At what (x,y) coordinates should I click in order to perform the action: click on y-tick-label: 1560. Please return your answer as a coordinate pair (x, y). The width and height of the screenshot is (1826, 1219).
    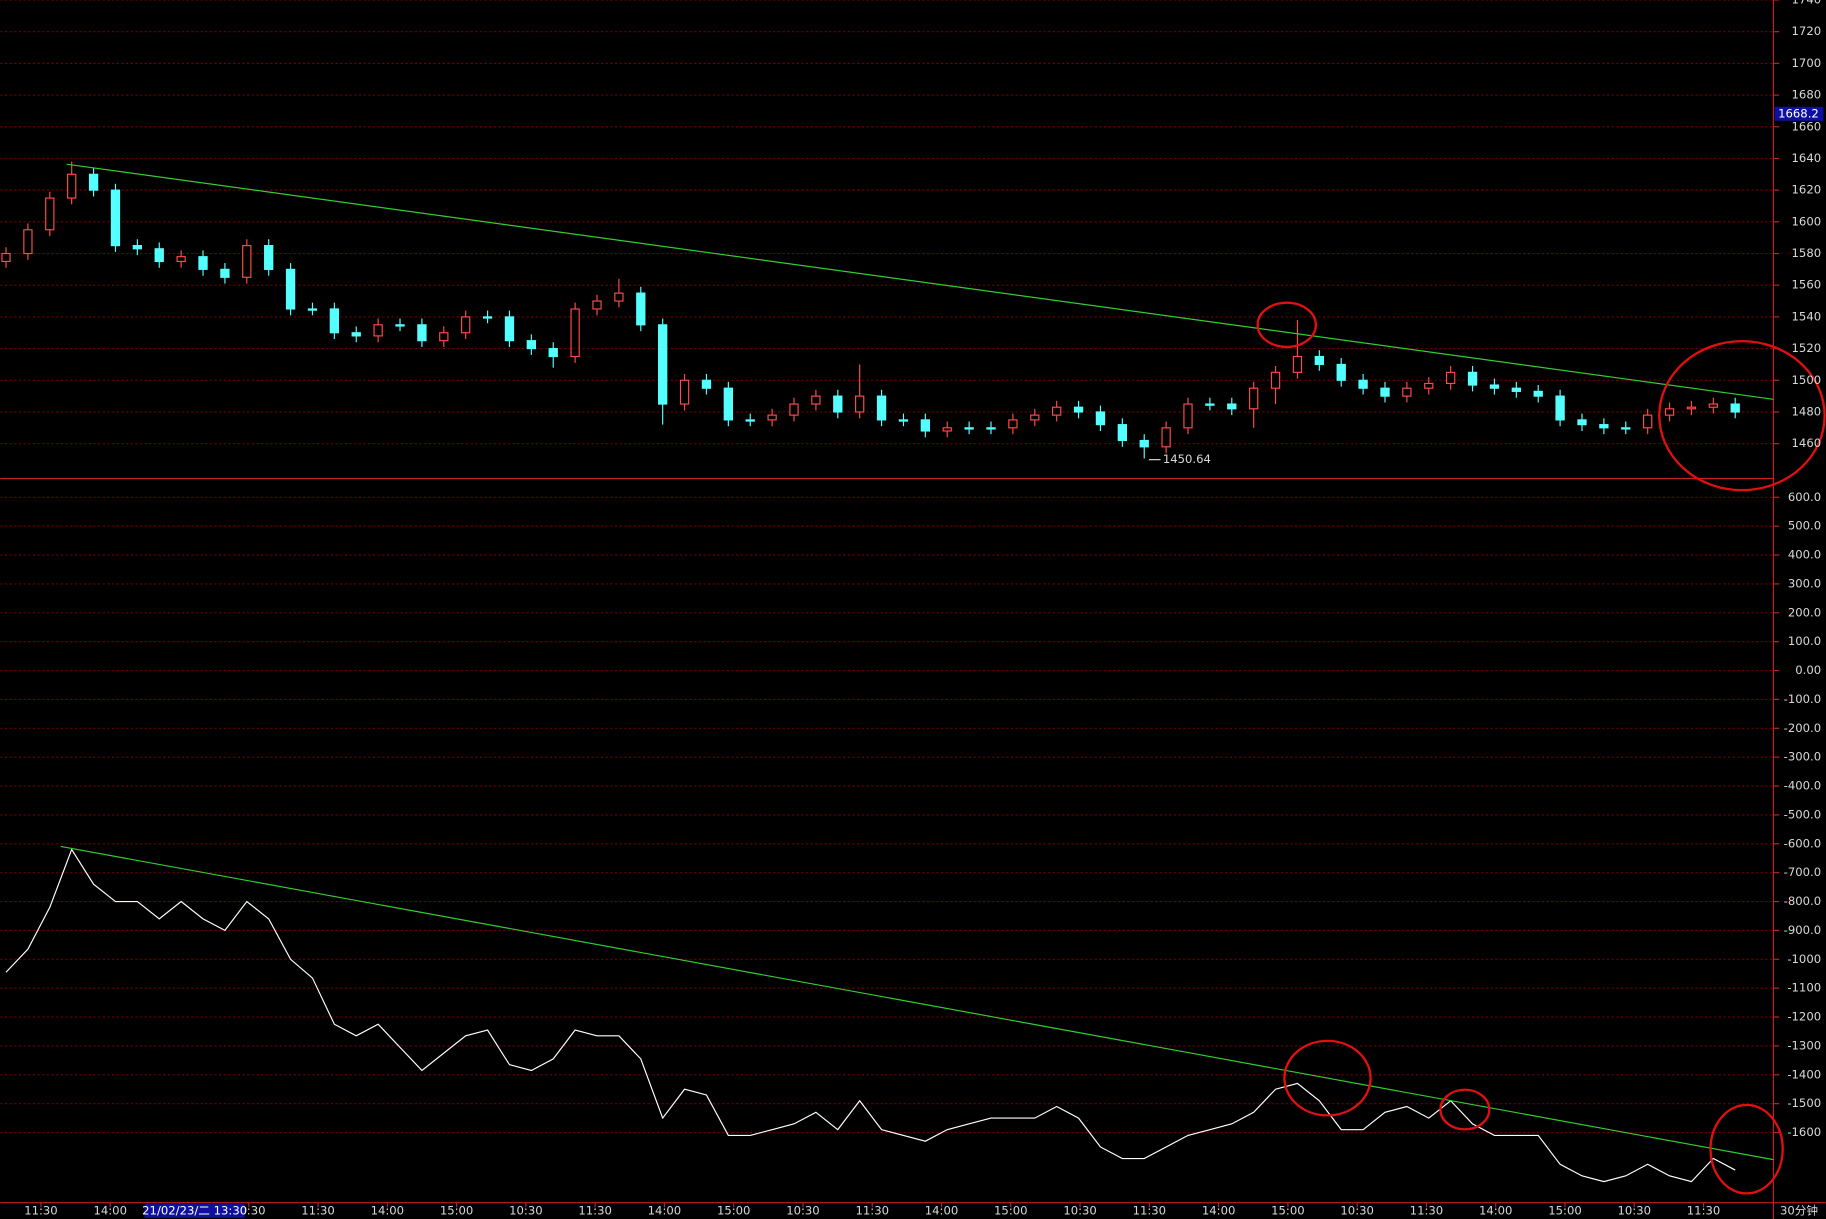
    Looking at the image, I should click on (1807, 285).